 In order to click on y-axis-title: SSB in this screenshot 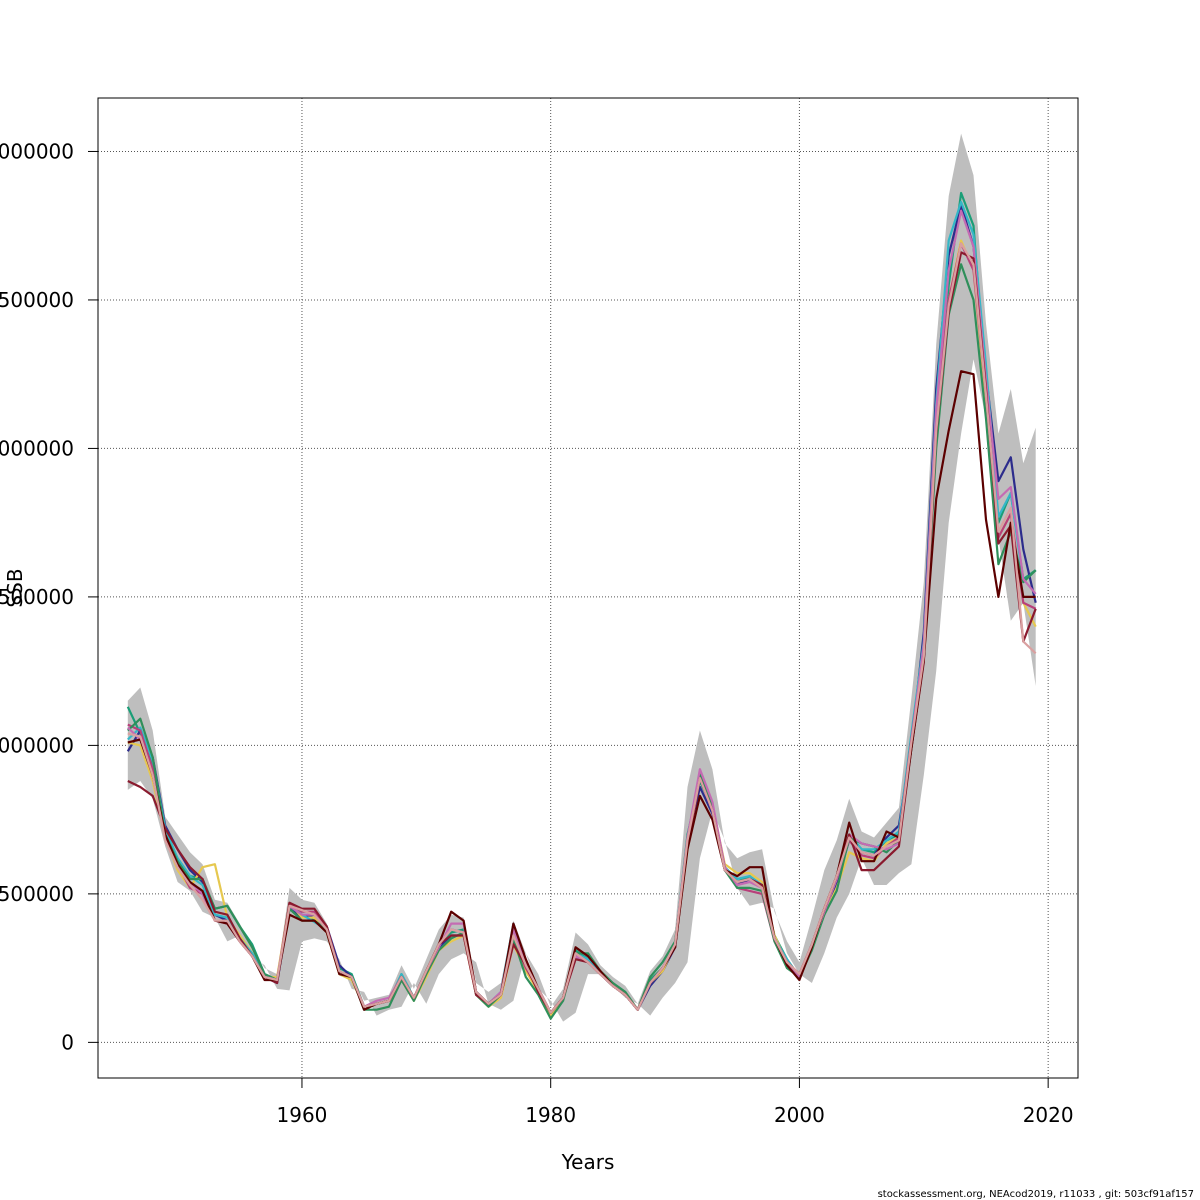, I will do `click(15, 587)`.